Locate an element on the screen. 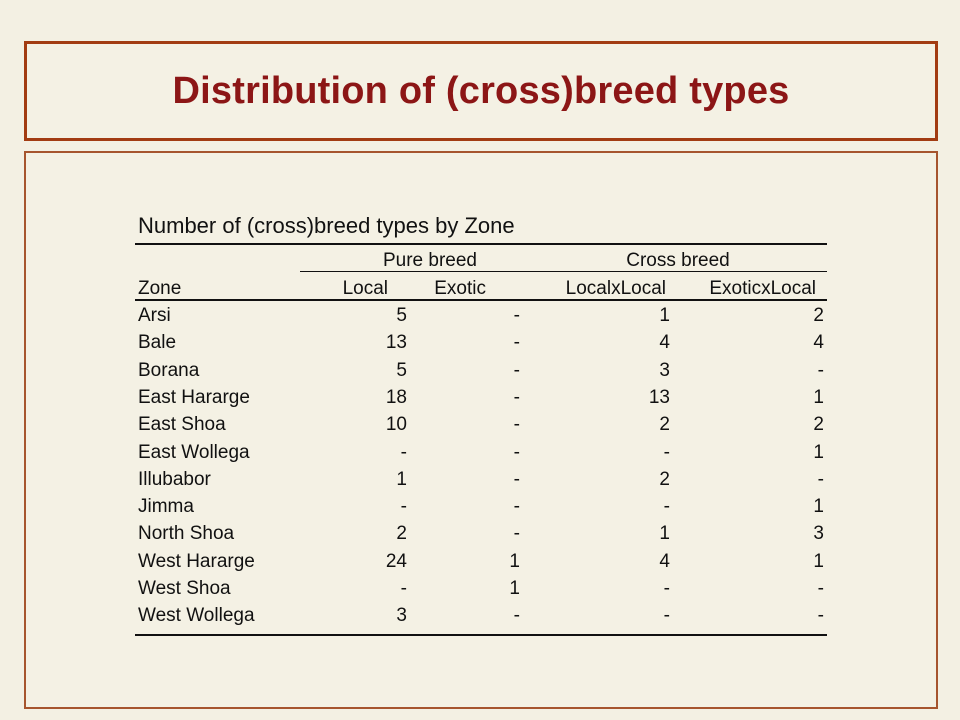 The width and height of the screenshot is (960, 720). column-header-exoticxlocal: ExoticxLocal is located at coordinates (762, 288).